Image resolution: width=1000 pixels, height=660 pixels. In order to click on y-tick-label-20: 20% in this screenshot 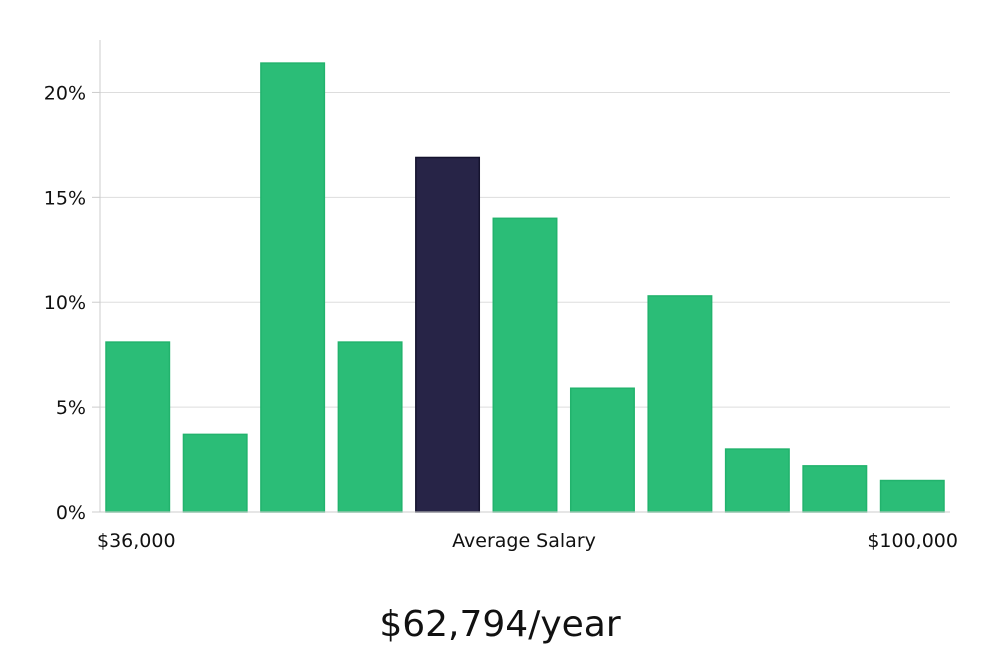, I will do `click(65, 93)`.